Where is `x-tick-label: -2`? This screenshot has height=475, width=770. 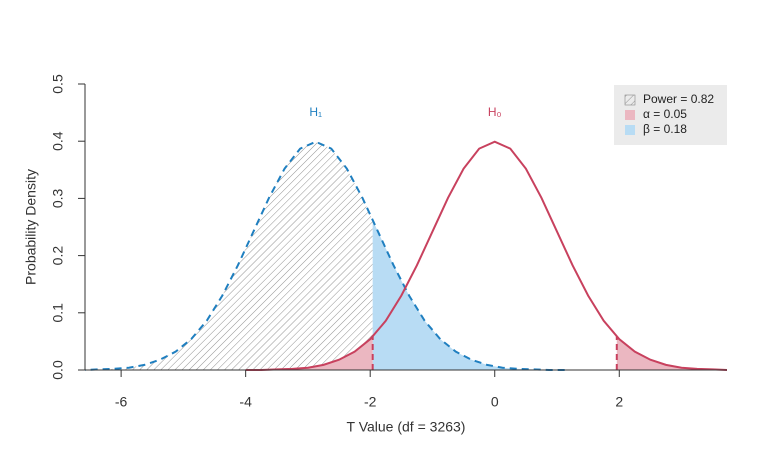 x-tick-label: -2 is located at coordinates (370, 402).